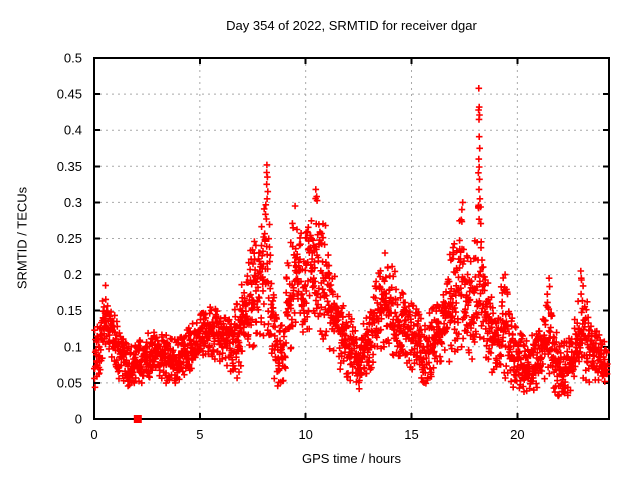 Image resolution: width=640 pixels, height=480 pixels. What do you see at coordinates (93, 434) in the screenshot?
I see `x-tick-label: 0` at bounding box center [93, 434].